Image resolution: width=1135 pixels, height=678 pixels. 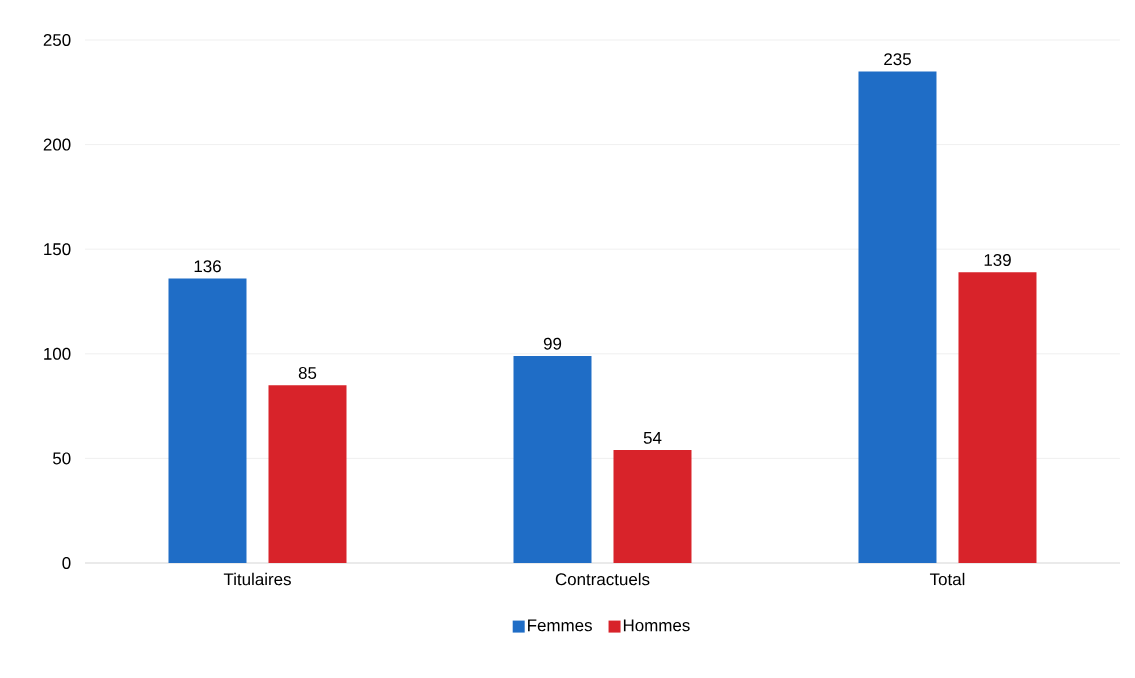 I want to click on data-label: 136, so click(x=207, y=266).